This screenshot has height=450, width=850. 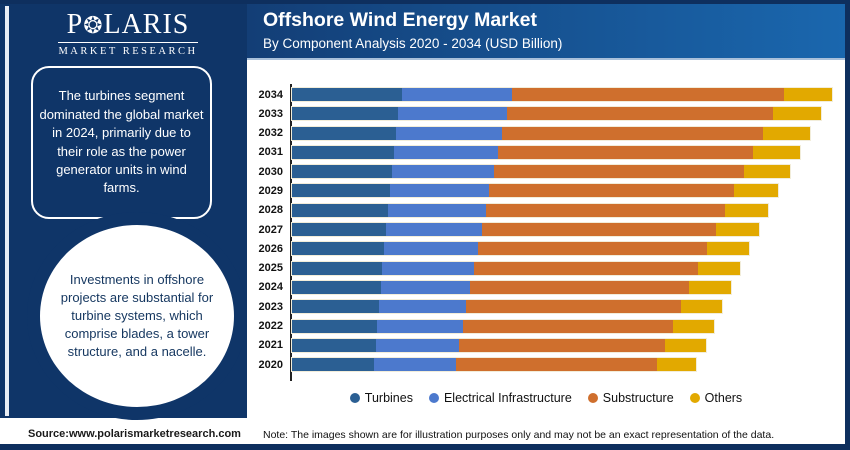 I want to click on year-label: 2033, so click(x=270, y=113).